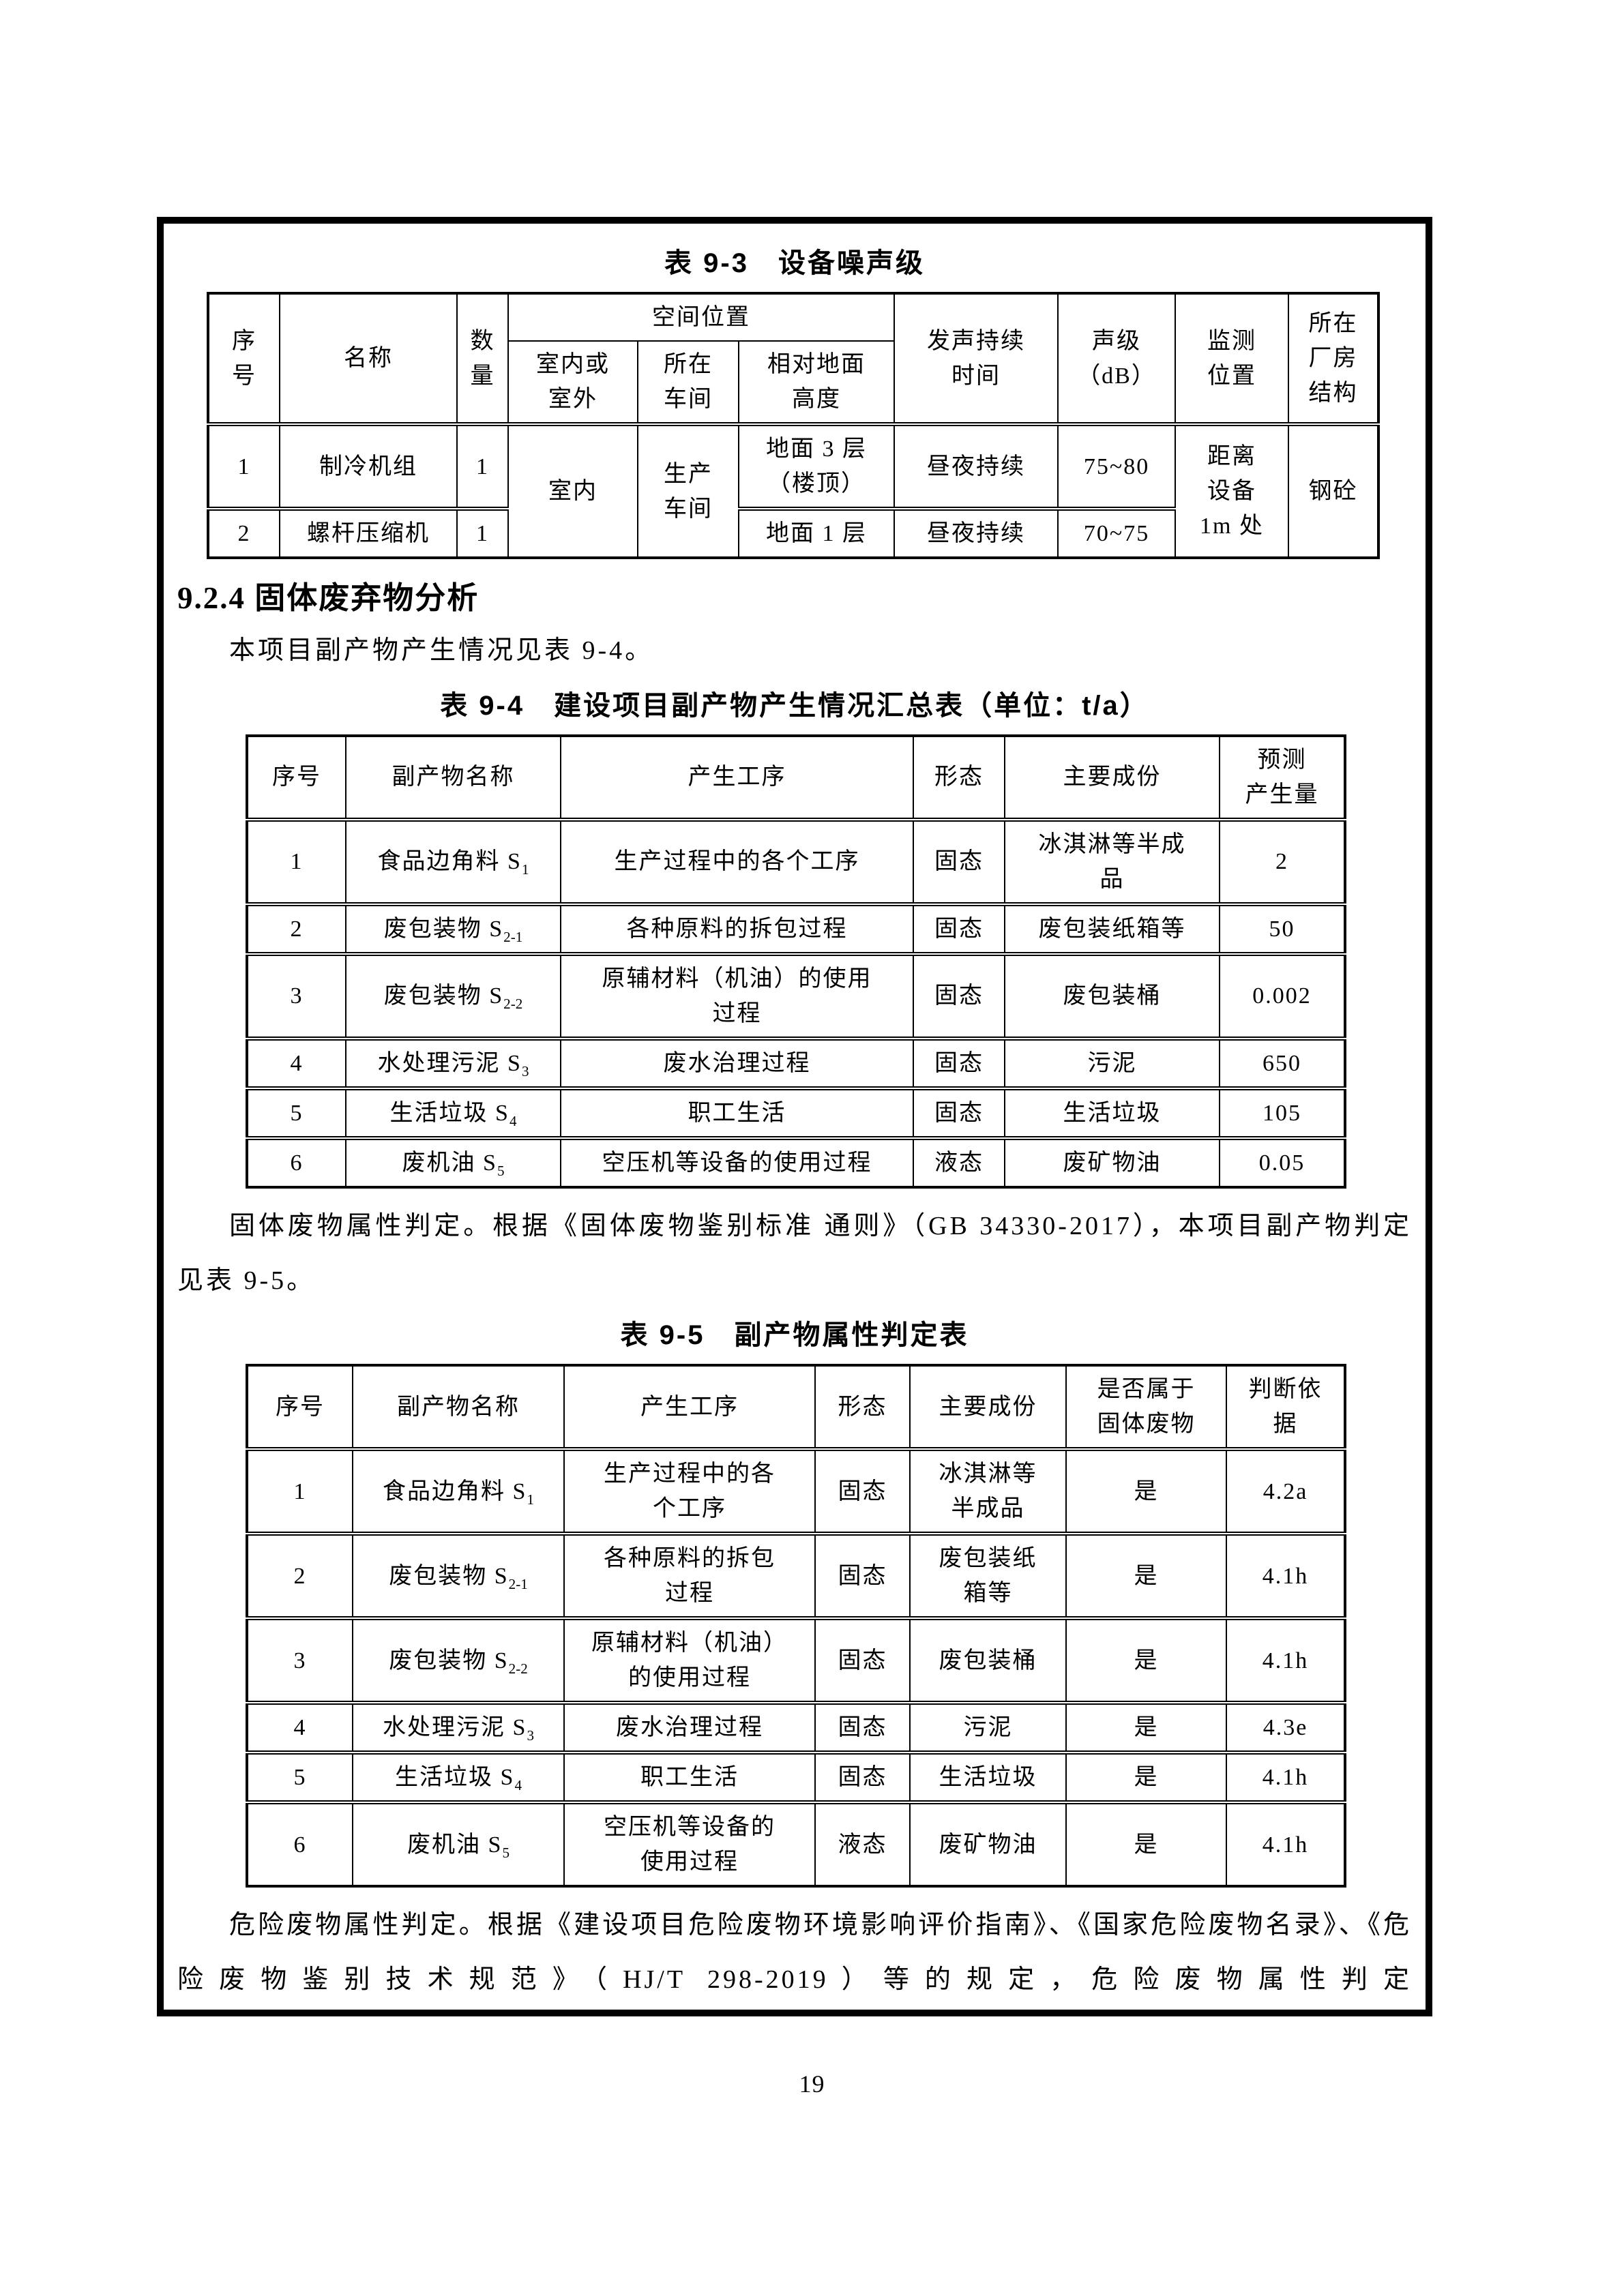  I want to click on table-row: 序号 副产物名称 产生工序 形态 主要成份 预测 产生量, so click(796, 777).